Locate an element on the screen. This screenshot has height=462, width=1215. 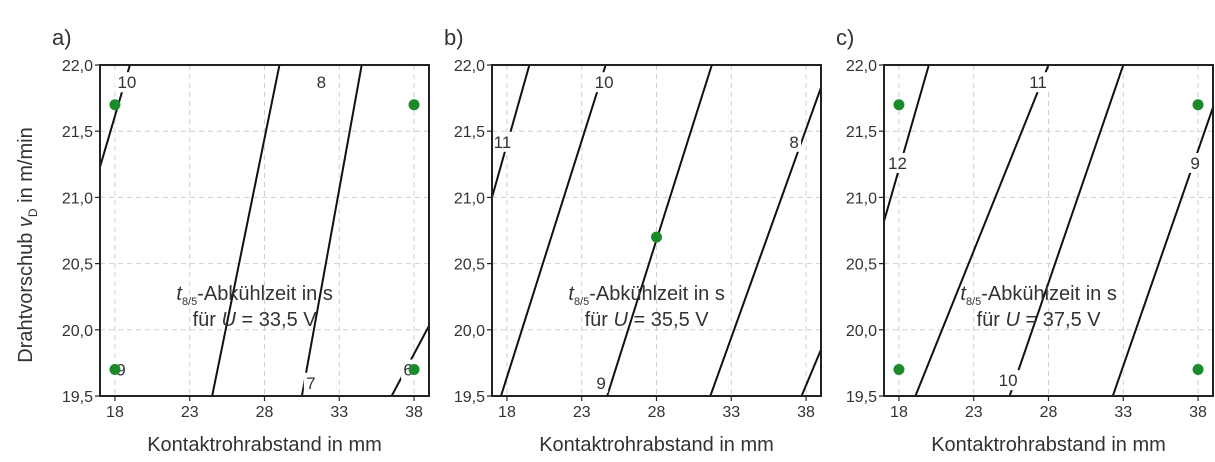
contour-label: 6 is located at coordinates (407, 370).